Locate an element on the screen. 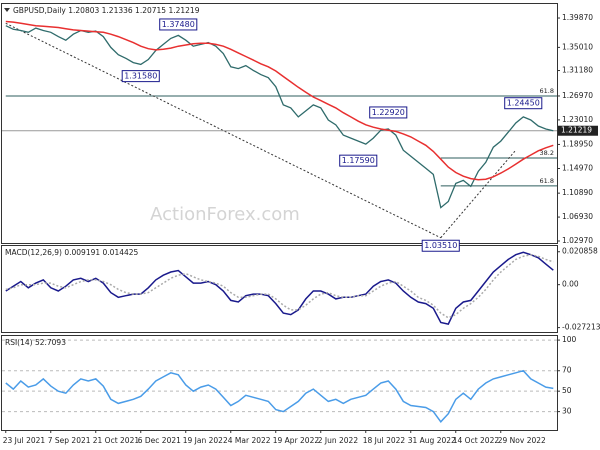  price-annotation: 1.24450 is located at coordinates (523, 103).